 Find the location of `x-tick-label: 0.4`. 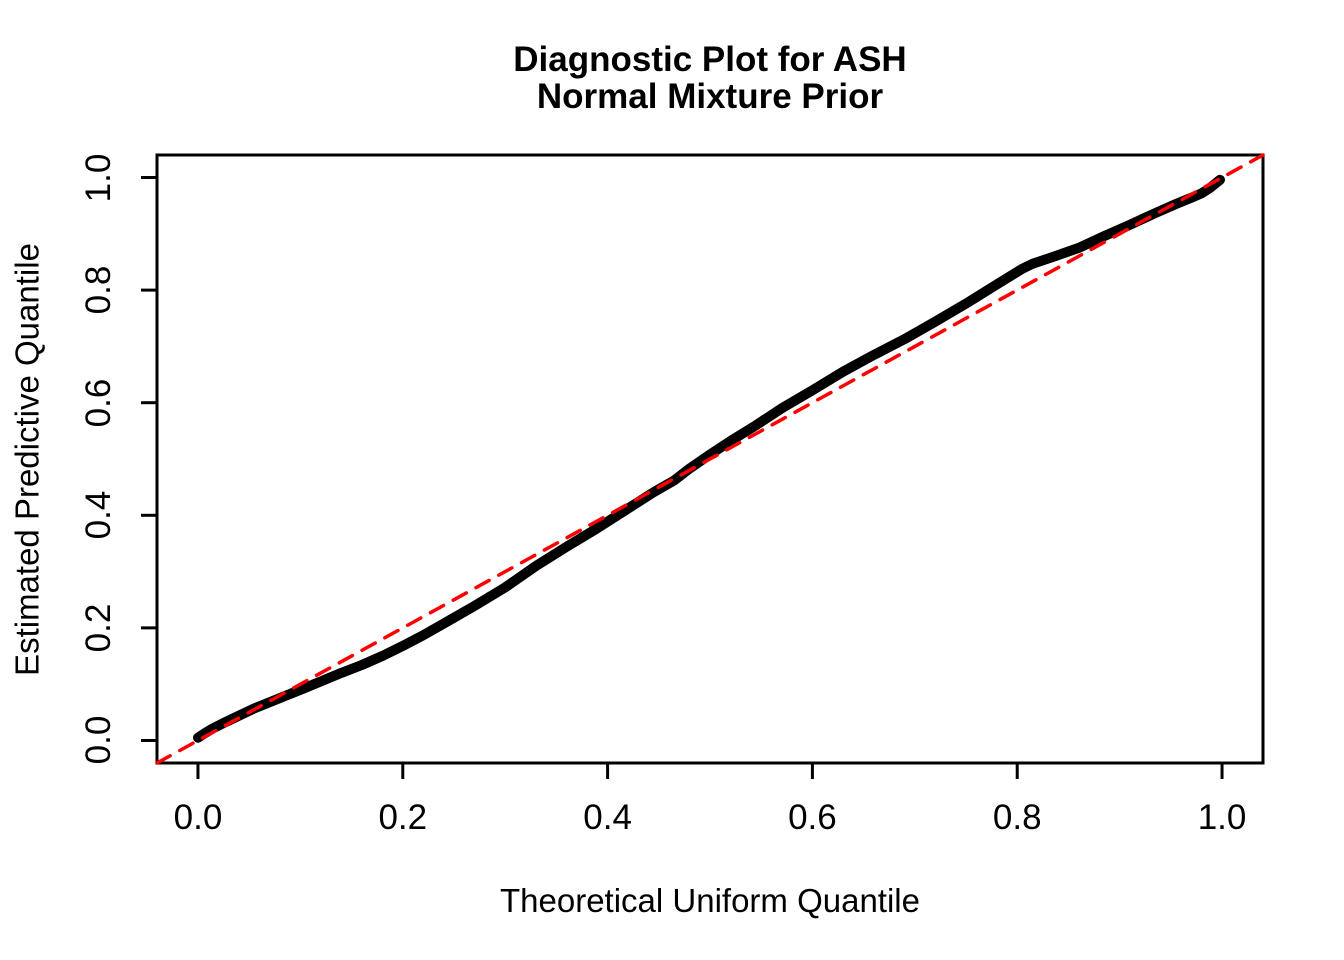

x-tick-label: 0.4 is located at coordinates (607, 817).